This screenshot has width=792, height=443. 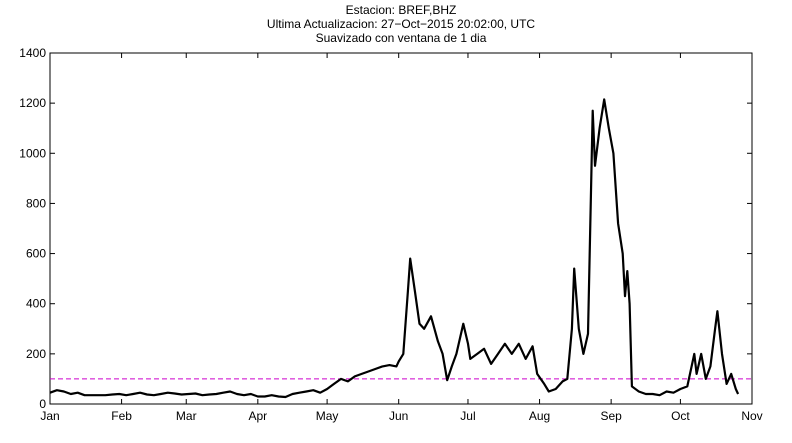 What do you see at coordinates (36, 354) in the screenshot?
I see `y-tick-label: 200` at bounding box center [36, 354].